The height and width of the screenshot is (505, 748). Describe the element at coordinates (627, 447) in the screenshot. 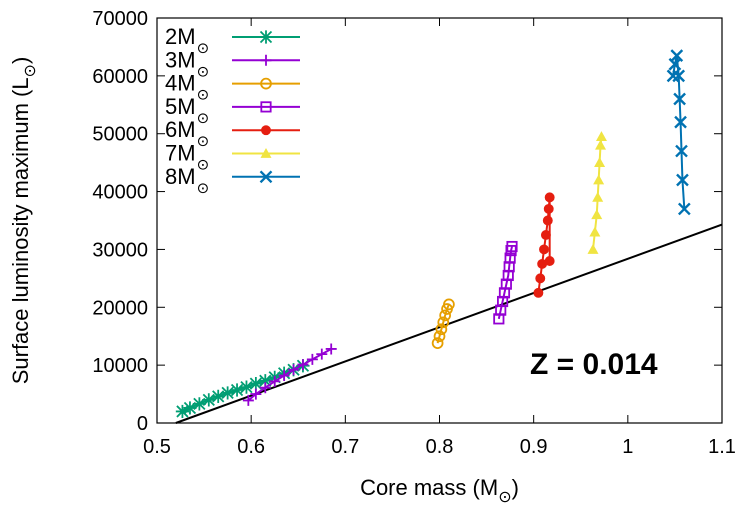

I see `x-tick-label: 1` at that location.